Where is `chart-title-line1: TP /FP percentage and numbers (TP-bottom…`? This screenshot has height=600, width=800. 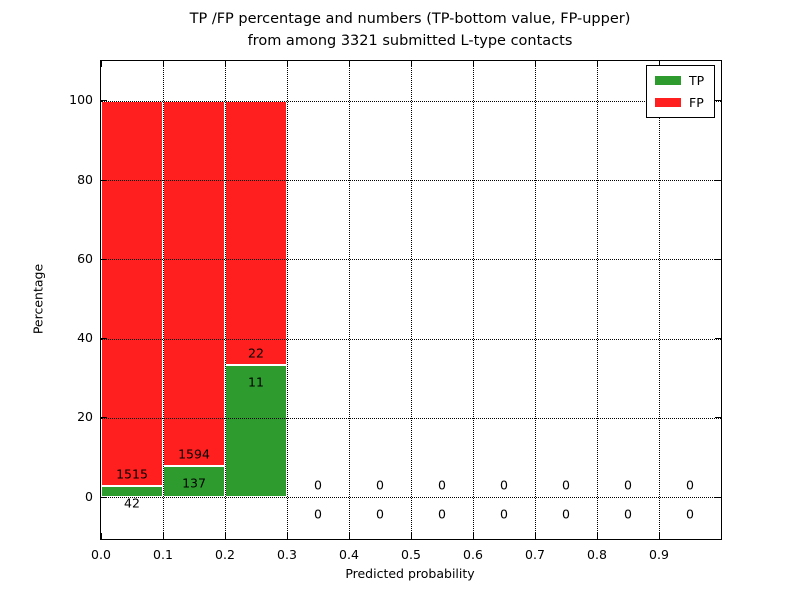 chart-title-line1: TP /FP percentage and numbers (TP-bottom… is located at coordinates (410, 19).